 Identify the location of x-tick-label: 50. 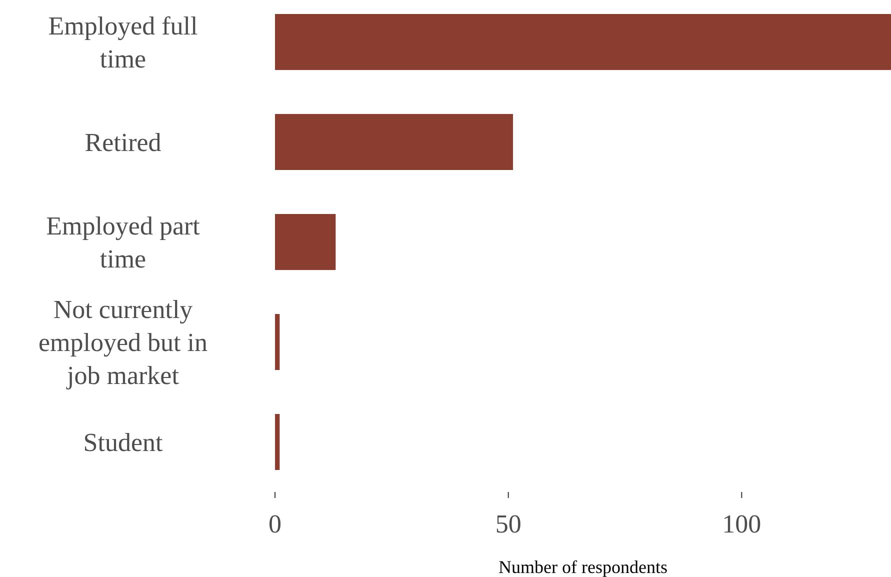
(508, 523).